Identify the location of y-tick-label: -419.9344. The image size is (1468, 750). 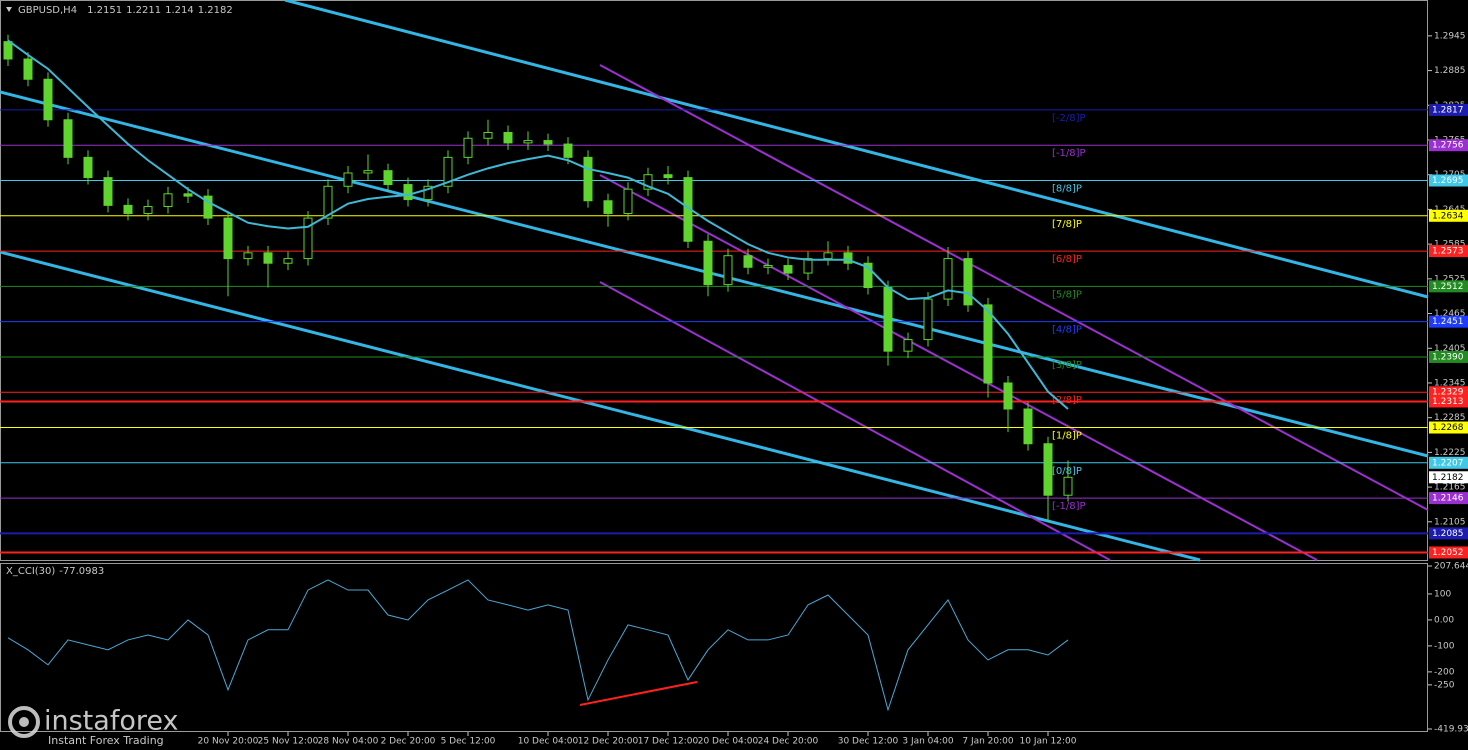
(1451, 730).